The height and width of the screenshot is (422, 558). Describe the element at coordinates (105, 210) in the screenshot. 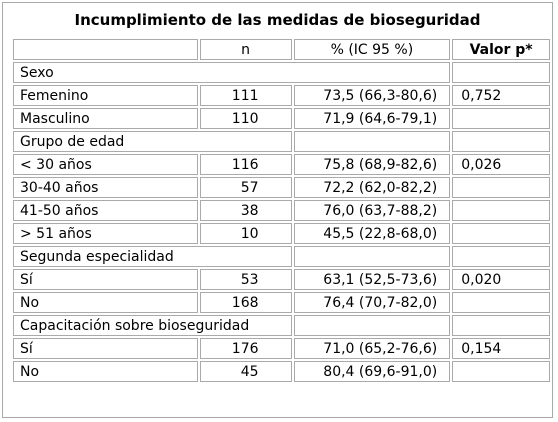

I see `row-label: 41-50 años` at that location.